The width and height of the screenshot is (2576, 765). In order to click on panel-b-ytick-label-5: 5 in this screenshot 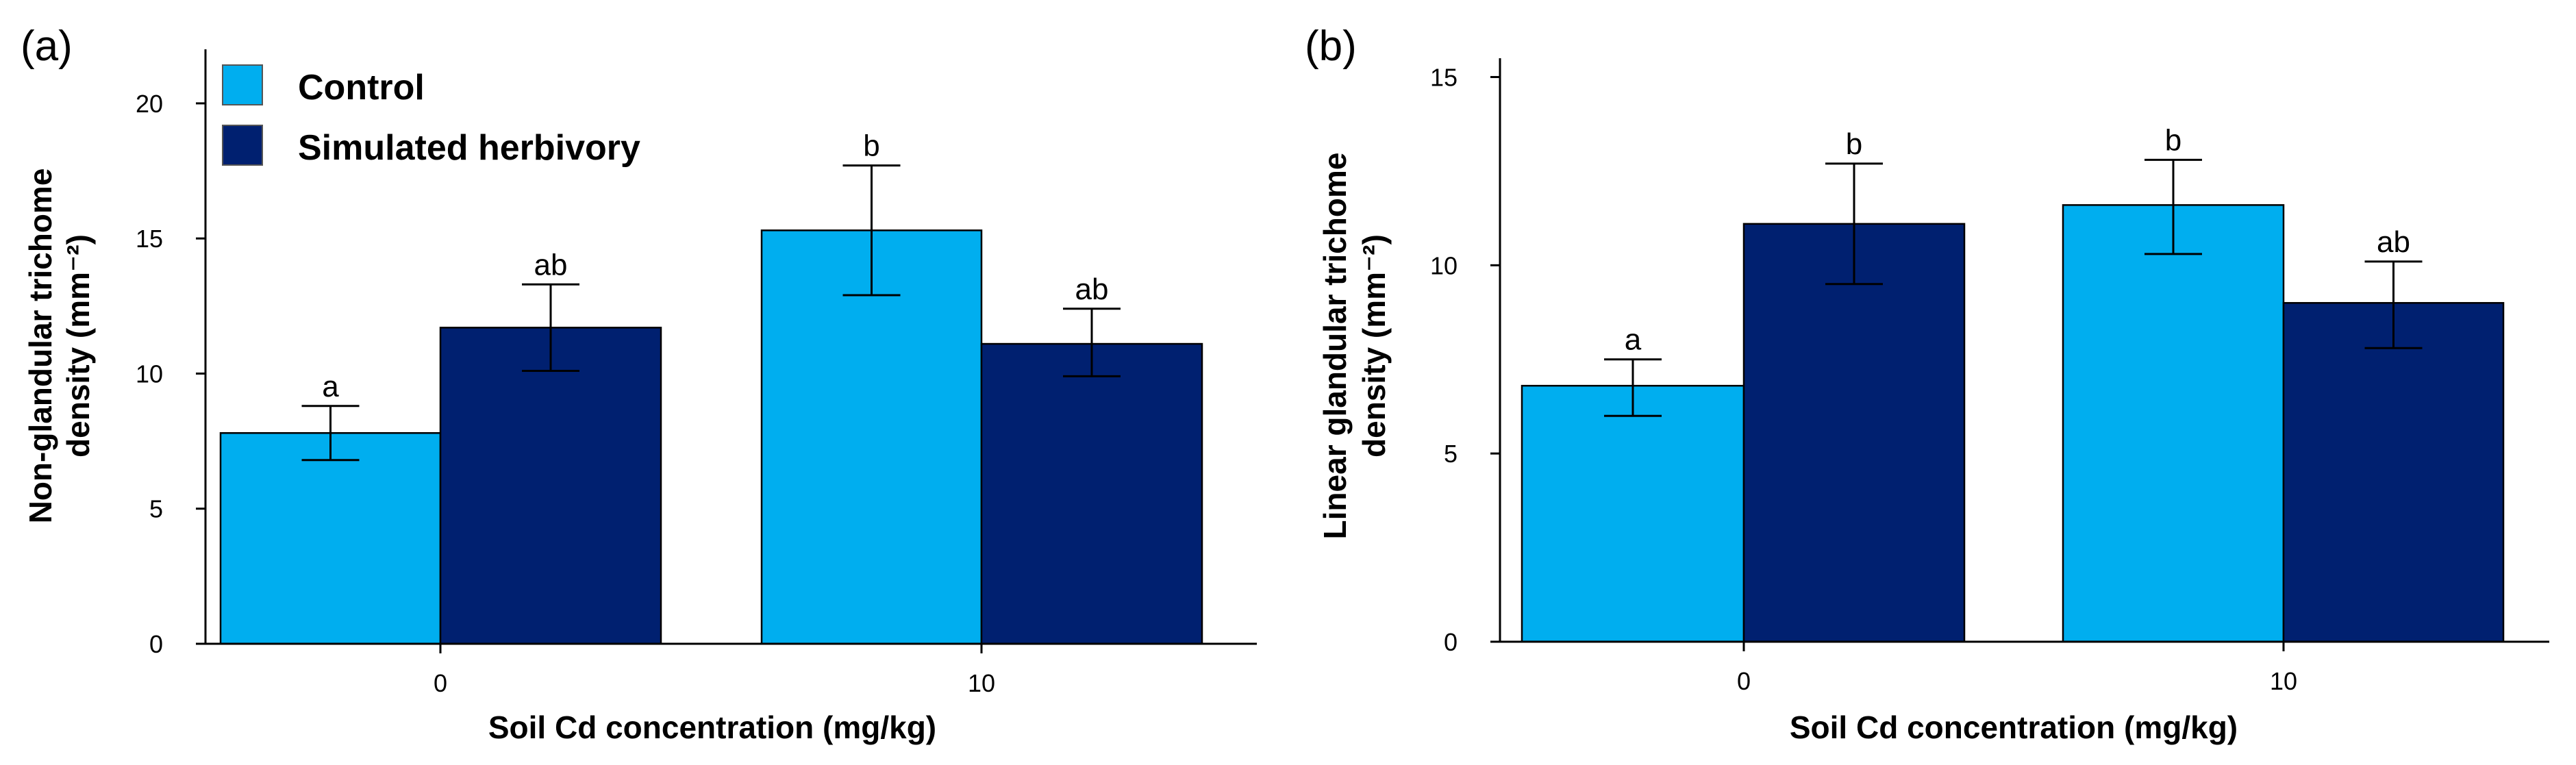, I will do `click(1451, 454)`.